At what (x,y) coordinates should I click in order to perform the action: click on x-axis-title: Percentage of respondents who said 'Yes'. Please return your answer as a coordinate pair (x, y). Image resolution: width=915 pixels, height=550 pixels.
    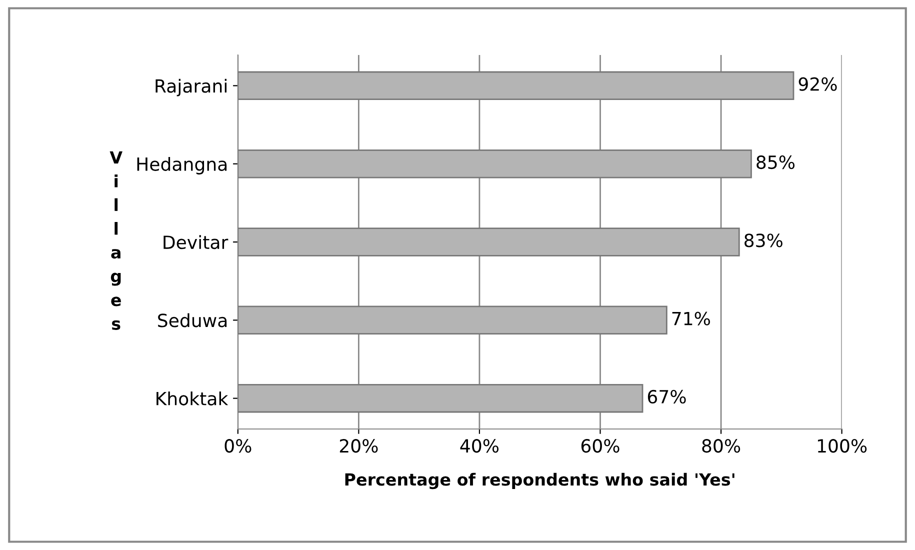
    Looking at the image, I should click on (539, 481).